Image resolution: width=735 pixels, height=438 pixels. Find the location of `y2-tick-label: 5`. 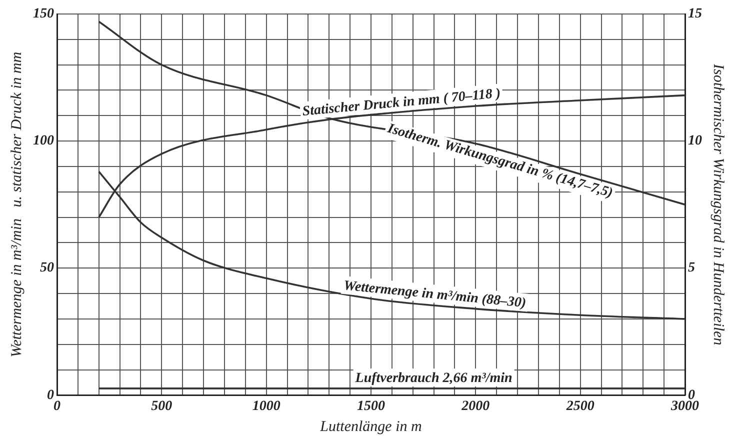

y2-tick-label: 5 is located at coordinates (691, 268).